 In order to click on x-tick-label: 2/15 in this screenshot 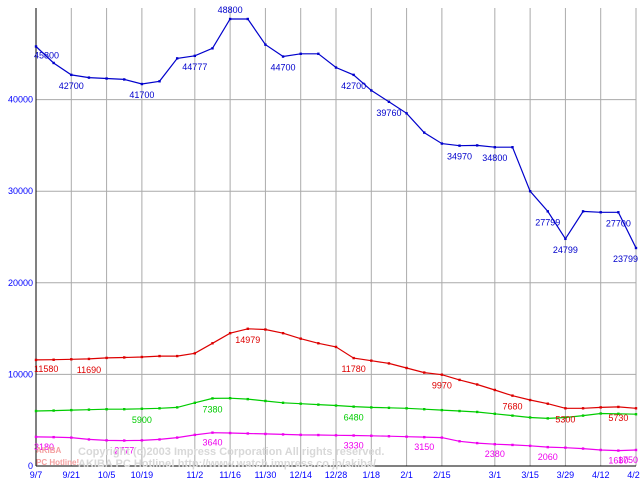, I will do `click(442, 475)`.